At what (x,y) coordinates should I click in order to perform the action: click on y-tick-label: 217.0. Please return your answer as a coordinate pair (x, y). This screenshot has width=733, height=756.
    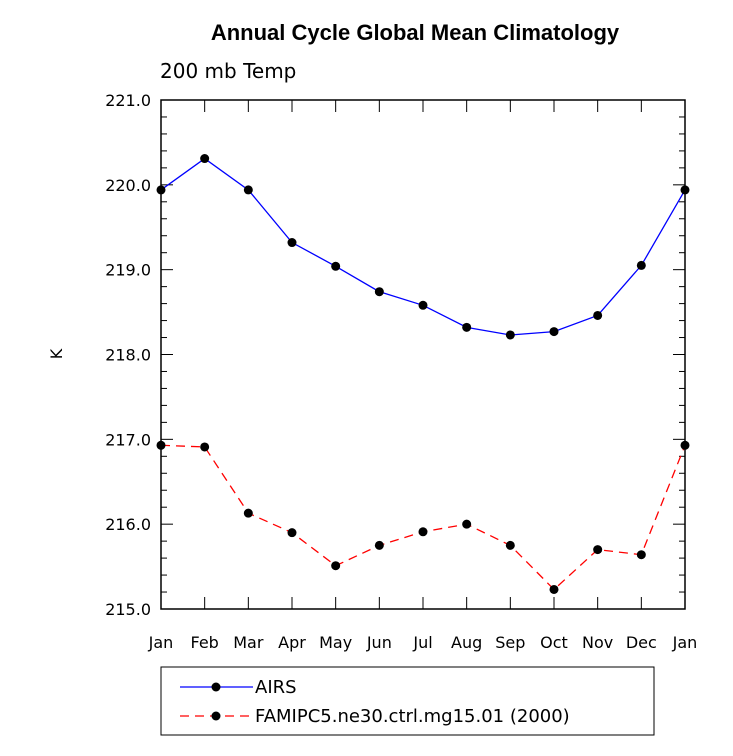
    Looking at the image, I should click on (128, 439).